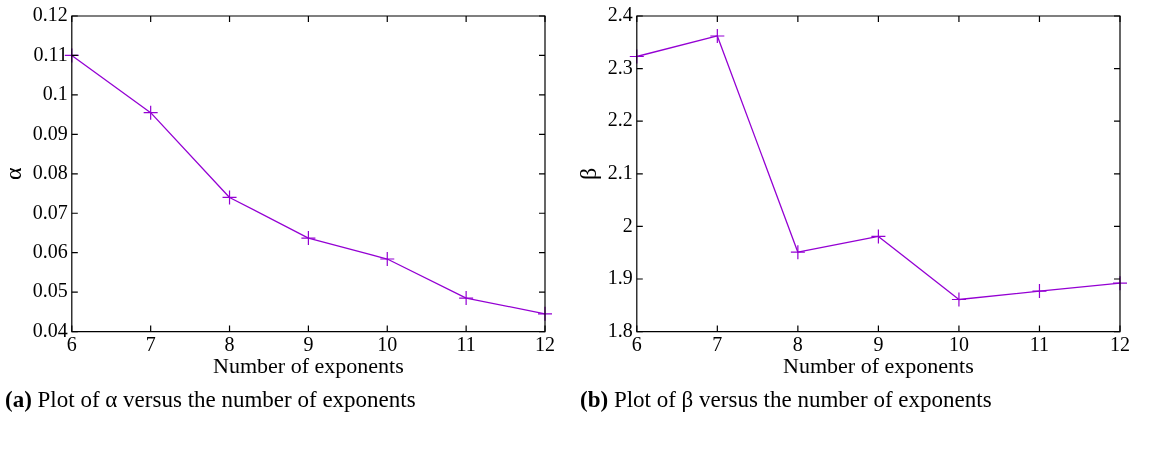 The width and height of the screenshot is (1151, 450). Describe the element at coordinates (620, 277) in the screenshot. I see `y-tick-label: 1.9` at that location.